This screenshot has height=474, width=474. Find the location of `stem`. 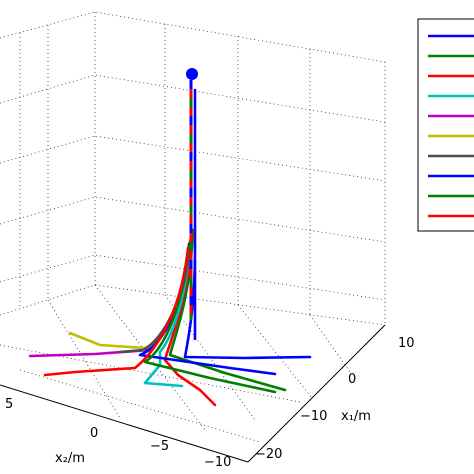

stem is located at coordinates (192, 204).